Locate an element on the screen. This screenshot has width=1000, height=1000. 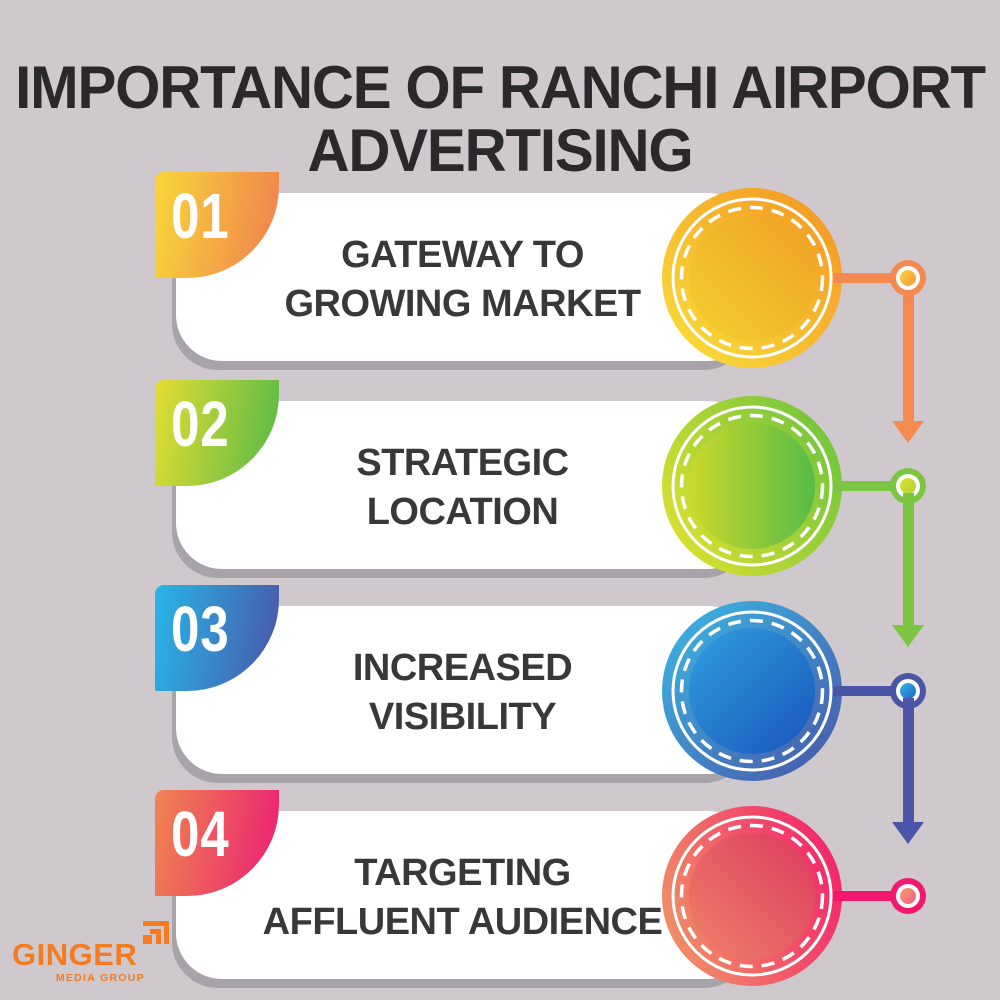
connector-node-2-dot is located at coordinates (908, 486).